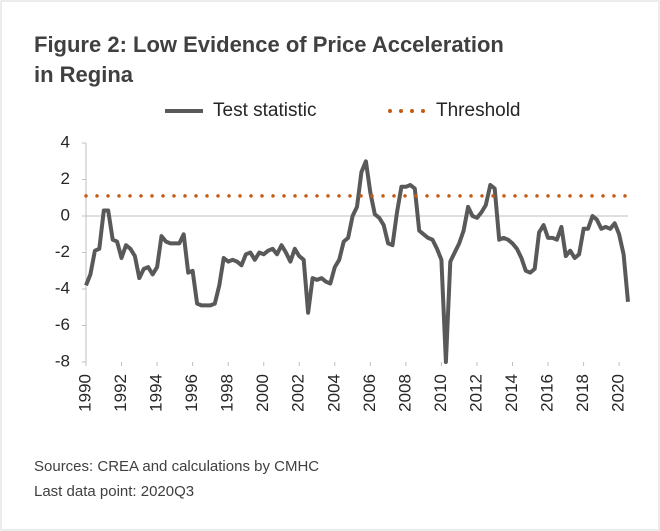 The height and width of the screenshot is (531, 660). What do you see at coordinates (547, 393) in the screenshot?
I see `x-tick-label: 2016` at bounding box center [547, 393].